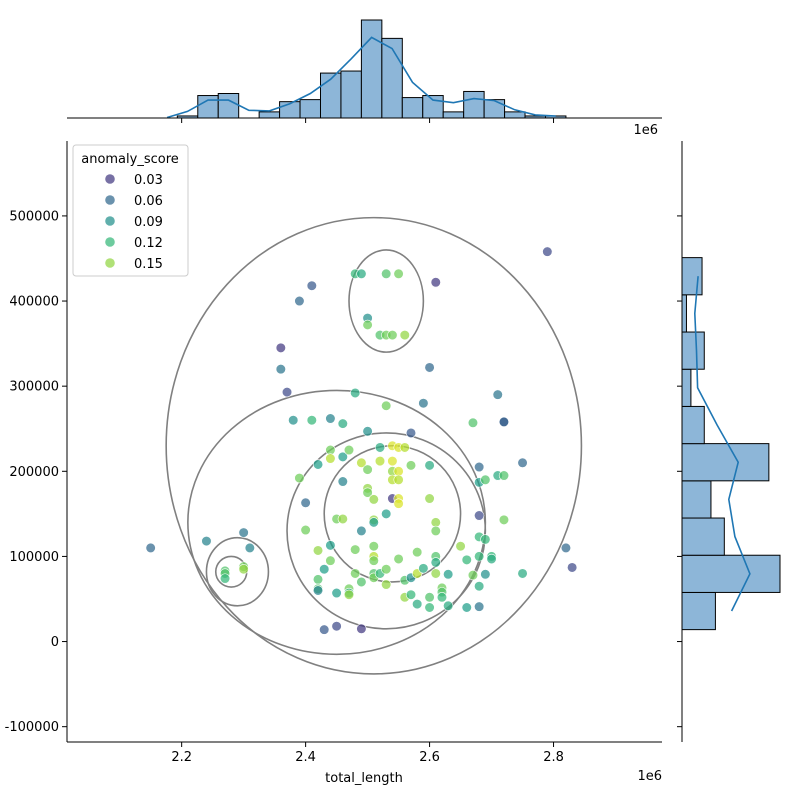 The image size is (800, 800). I want to click on right-kde-line, so click(722, 444).